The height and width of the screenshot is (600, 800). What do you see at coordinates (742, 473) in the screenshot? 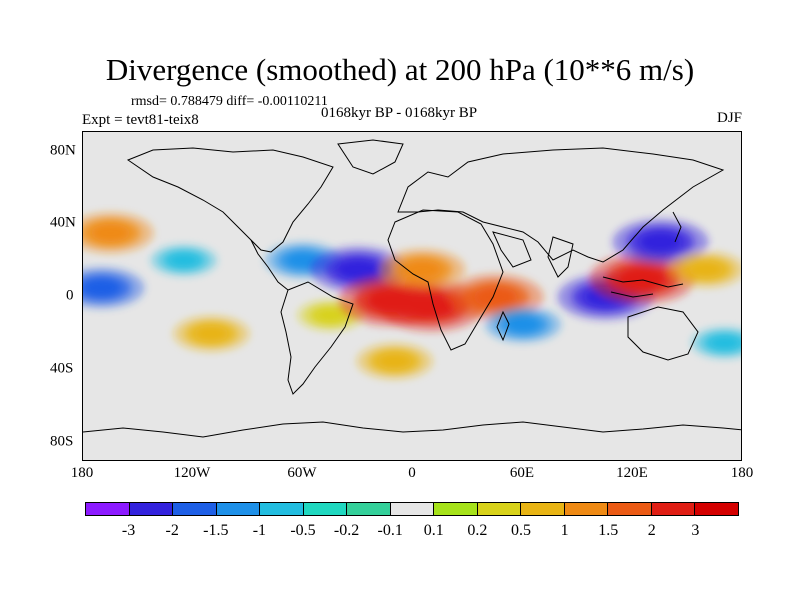
I see `lon-label-180e: 180` at bounding box center [742, 473].